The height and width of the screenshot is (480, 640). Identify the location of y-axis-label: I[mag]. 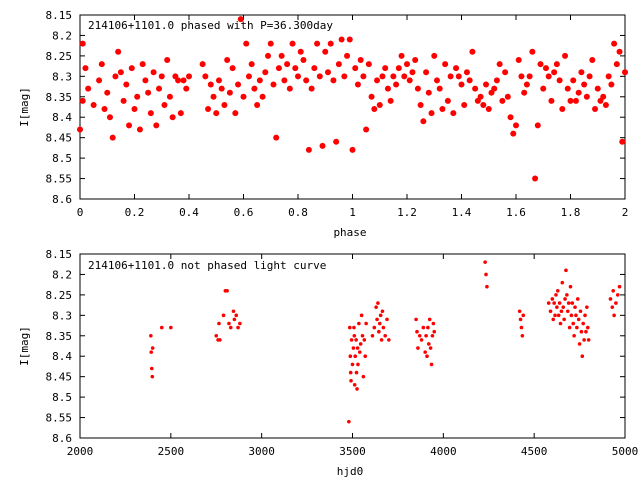
(24, 346).